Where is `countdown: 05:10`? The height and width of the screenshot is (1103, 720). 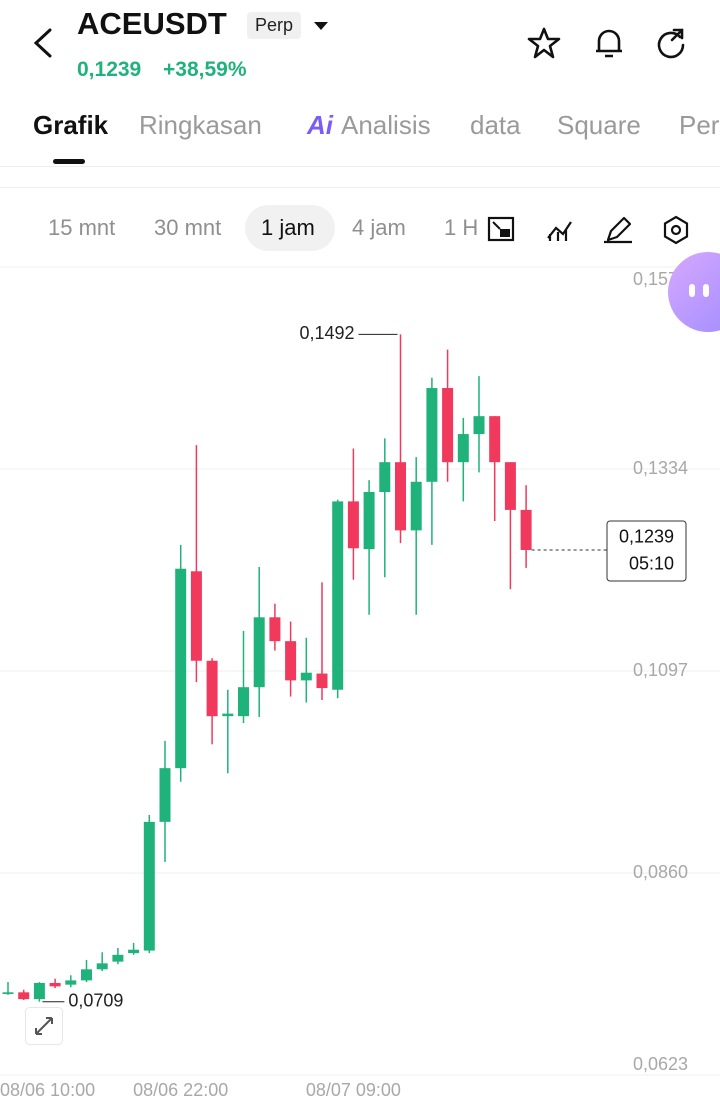 countdown: 05:10 is located at coordinates (651, 564).